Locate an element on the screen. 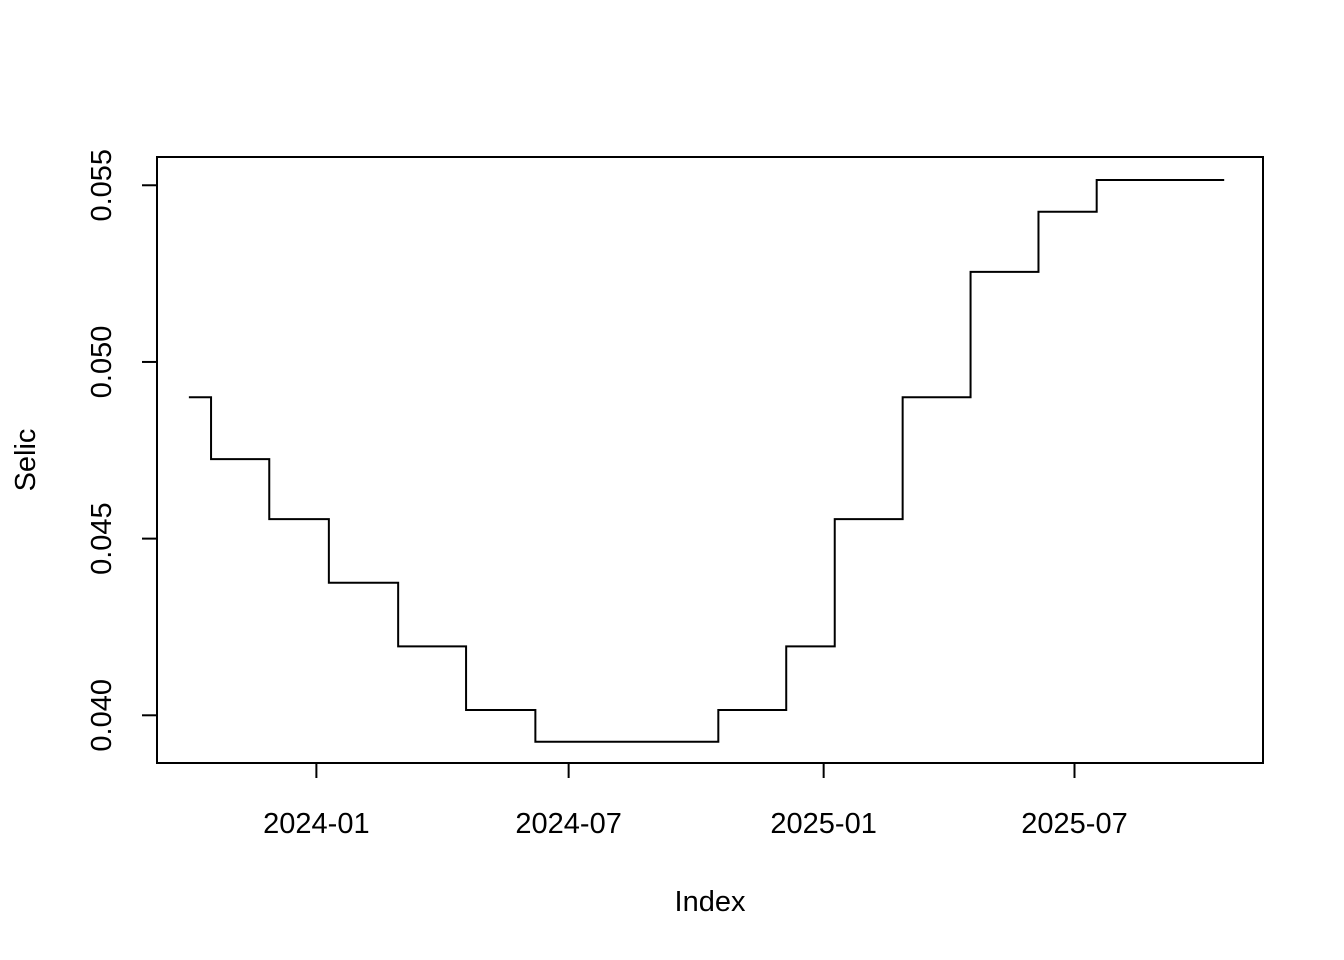 This screenshot has width=1344, height=960. y-axis-label: Selic is located at coordinates (26, 460).